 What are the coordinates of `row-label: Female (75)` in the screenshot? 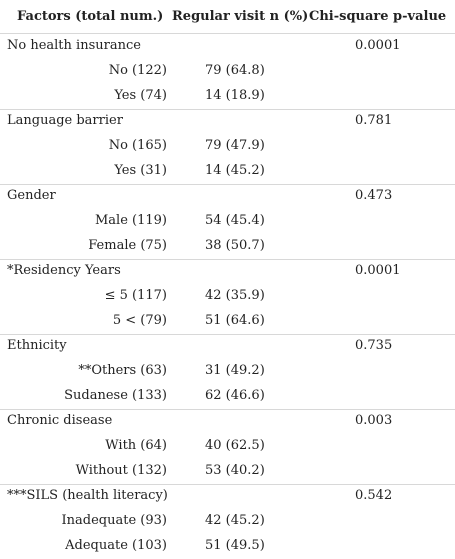 It's located at (127, 245).